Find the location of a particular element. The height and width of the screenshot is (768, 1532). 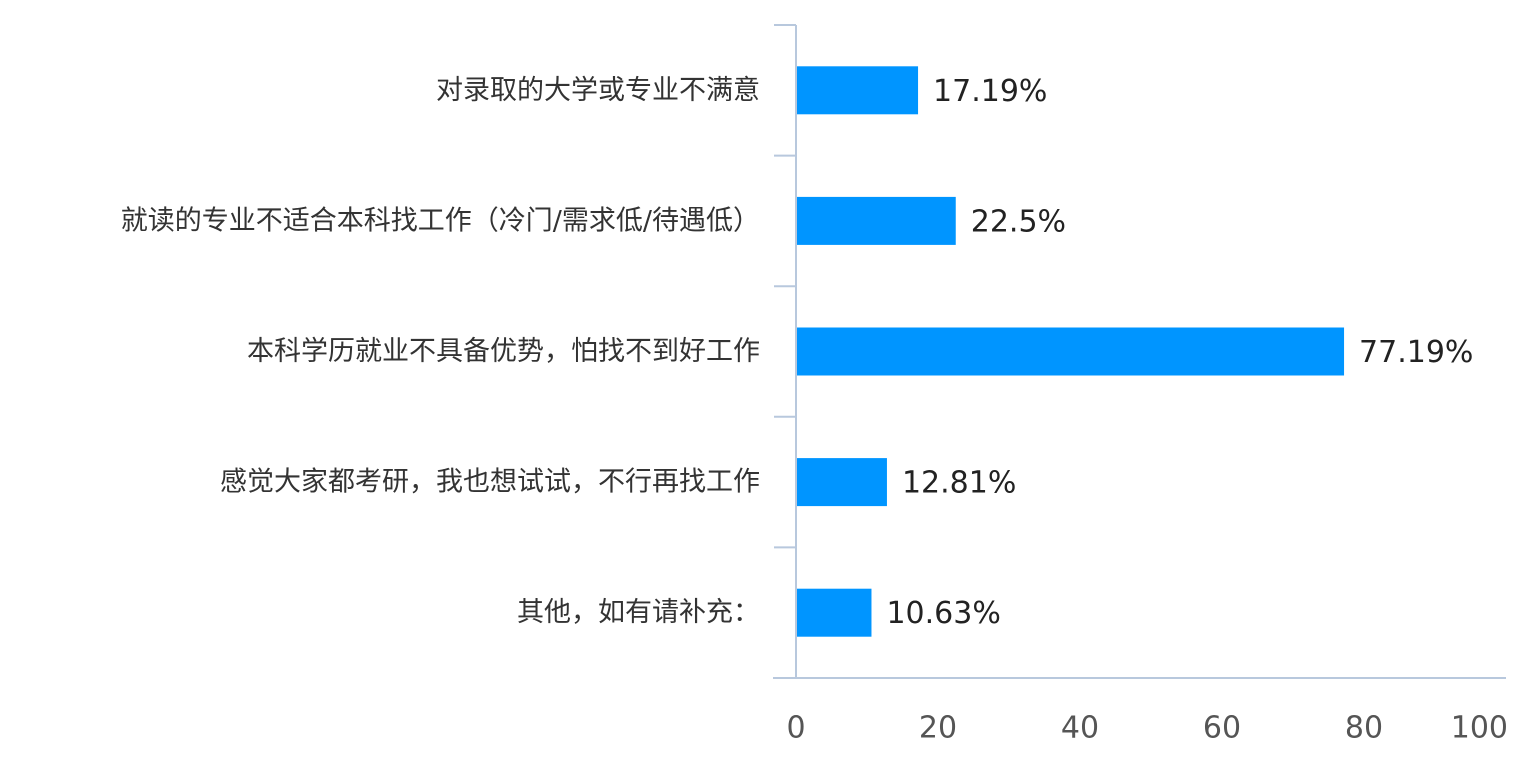

data-label: 17.19% is located at coordinates (990, 91).